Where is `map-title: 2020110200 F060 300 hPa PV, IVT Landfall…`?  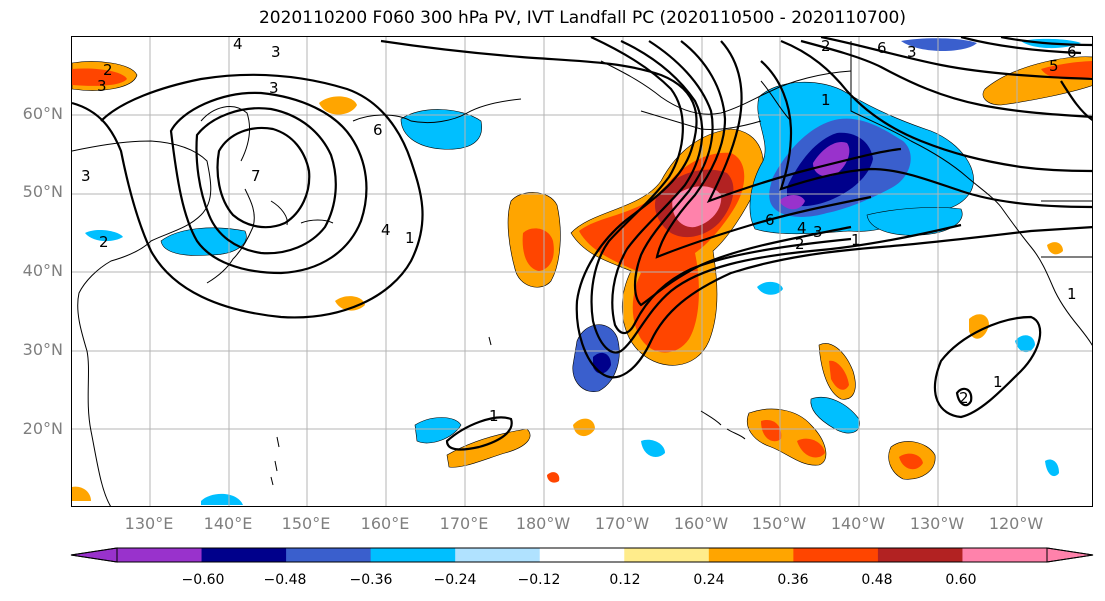 map-title: 2020110200 F060 300 hPa PV, IVT Landfall… is located at coordinates (582, 18).